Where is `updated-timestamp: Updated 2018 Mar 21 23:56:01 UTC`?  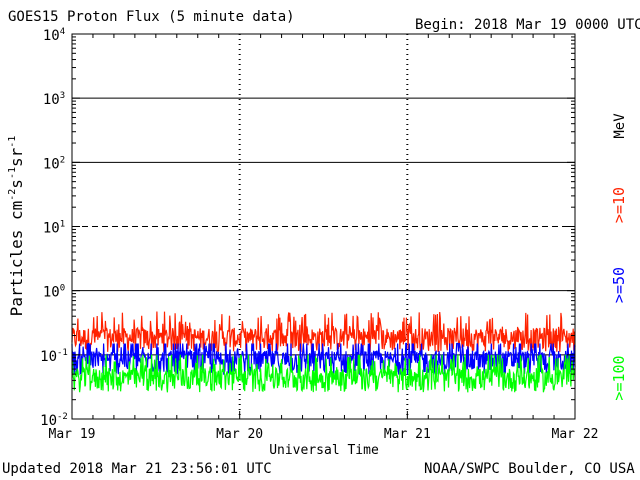
updated-timestamp: Updated 2018 Mar 21 23:56:01 UTC is located at coordinates (137, 469).